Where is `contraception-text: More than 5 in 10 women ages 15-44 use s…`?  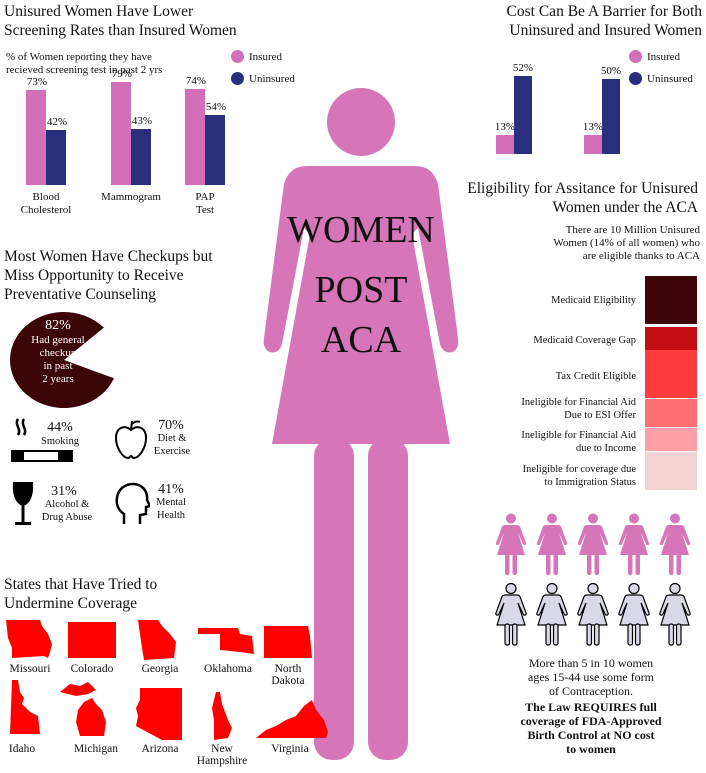 contraception-text: More than 5 in 10 women ages 15-44 use s… is located at coordinates (591, 706).